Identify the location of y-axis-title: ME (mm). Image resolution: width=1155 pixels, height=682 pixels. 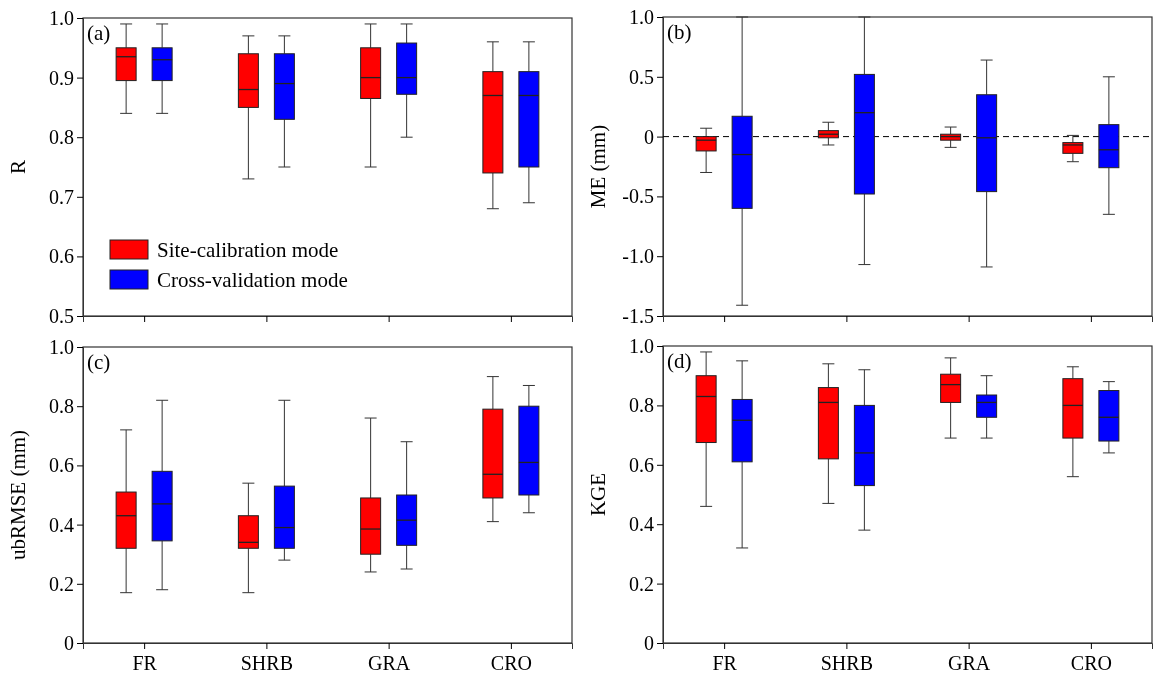
(598, 166).